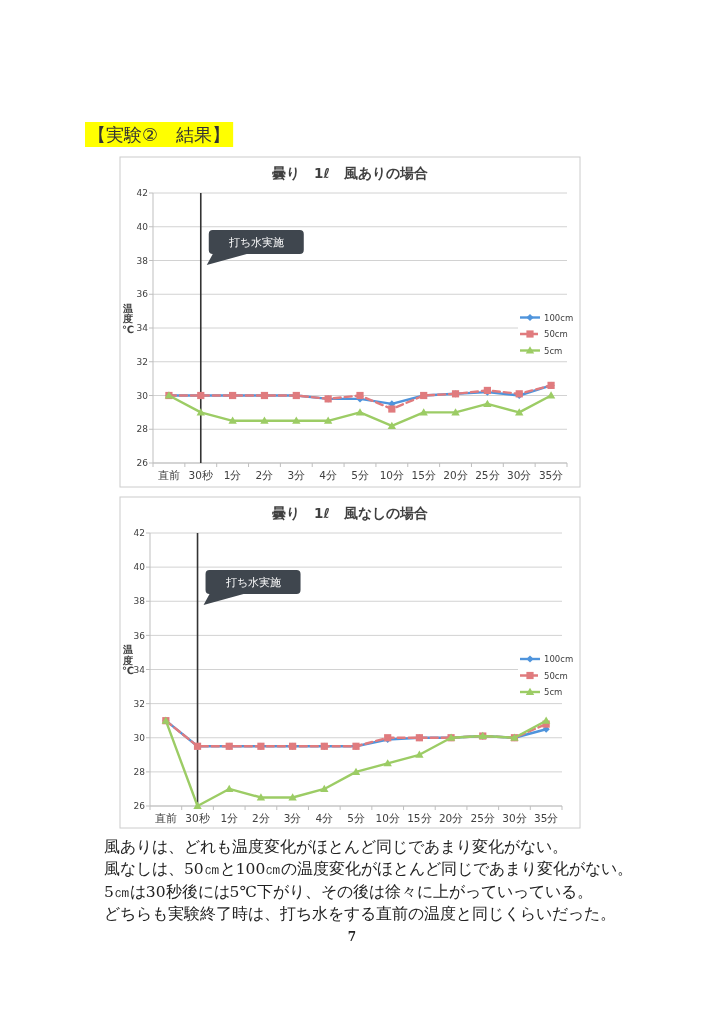 Image resolution: width=724 pixels, height=1024 pixels. Describe the element at coordinates (350, 513) in the screenshot. I see `chart-title: 曇り 1ℓ 風なしの場合` at that location.